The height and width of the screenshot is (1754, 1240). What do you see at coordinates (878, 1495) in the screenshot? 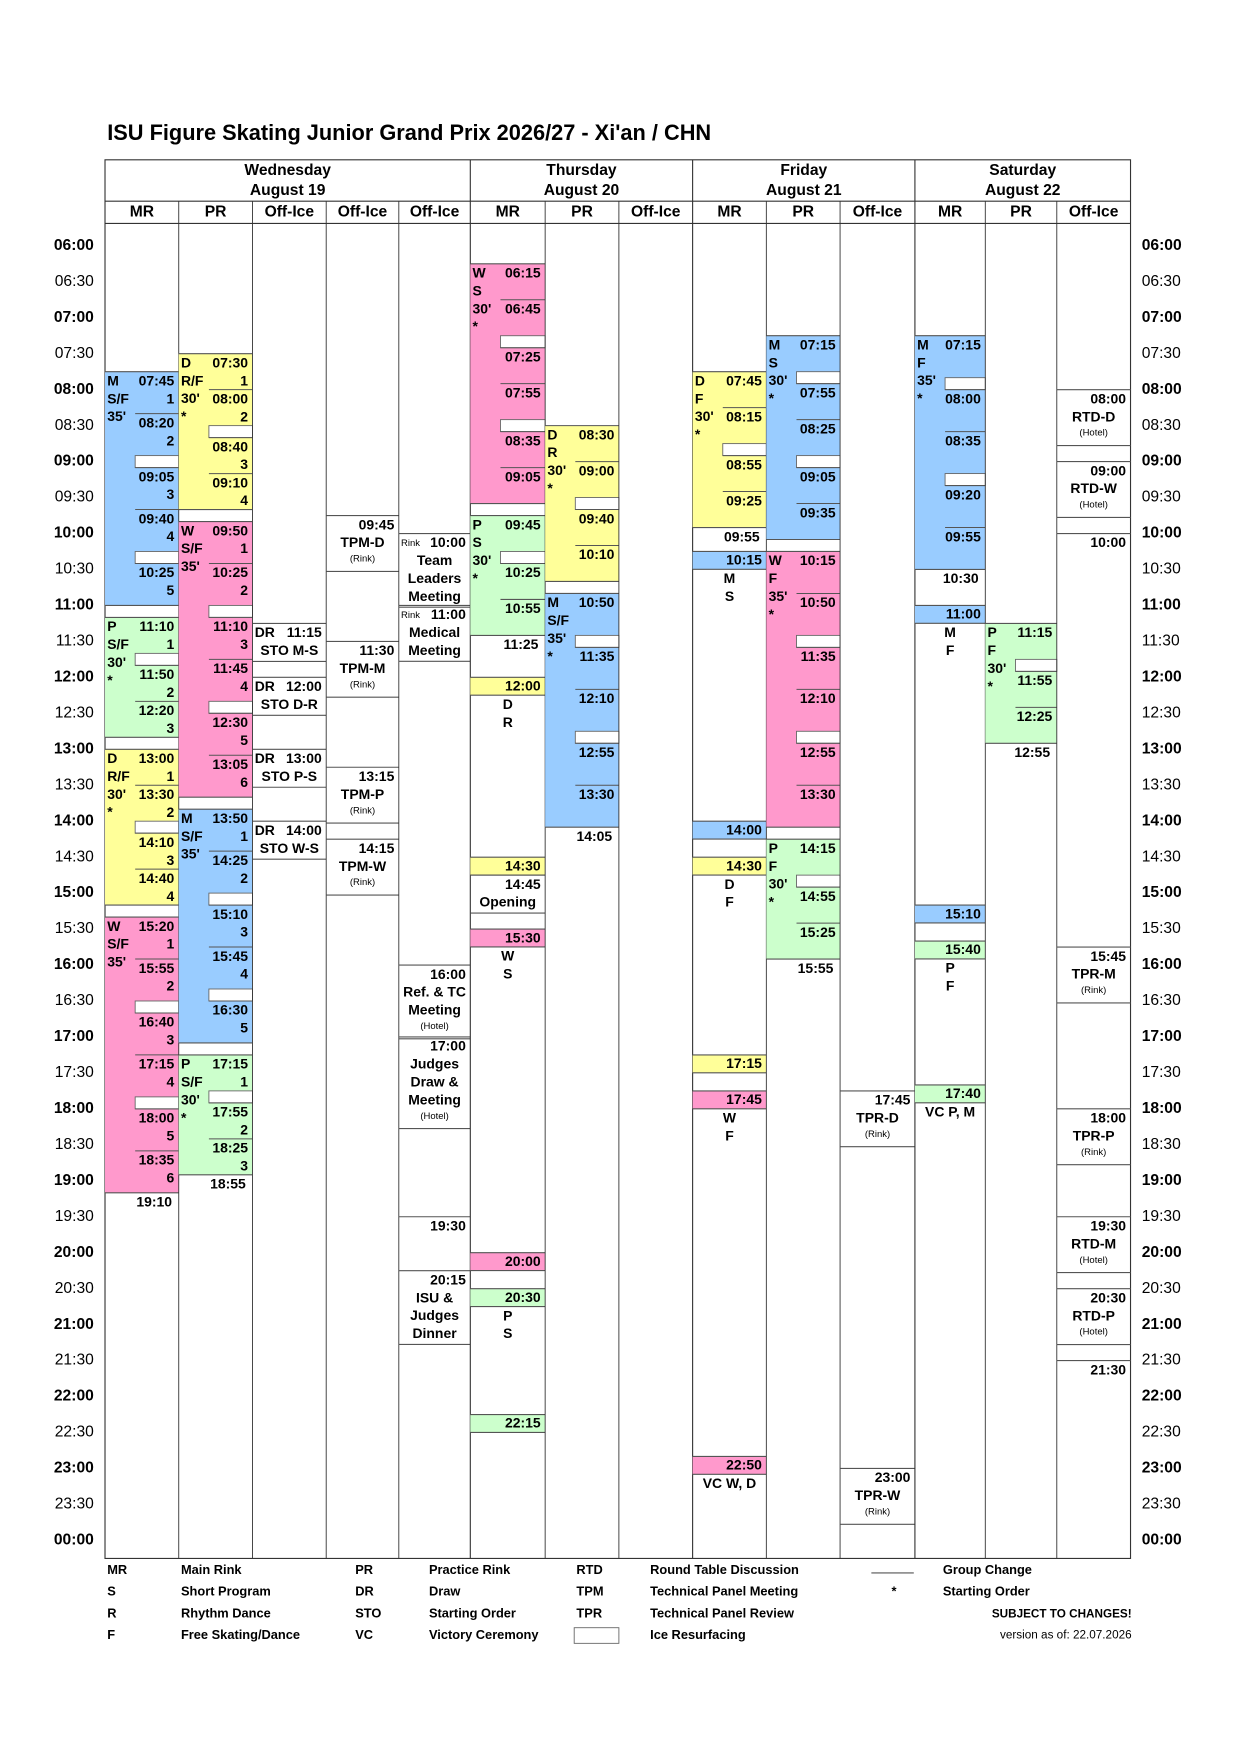
I see `box-text: TPR-W` at bounding box center [878, 1495].